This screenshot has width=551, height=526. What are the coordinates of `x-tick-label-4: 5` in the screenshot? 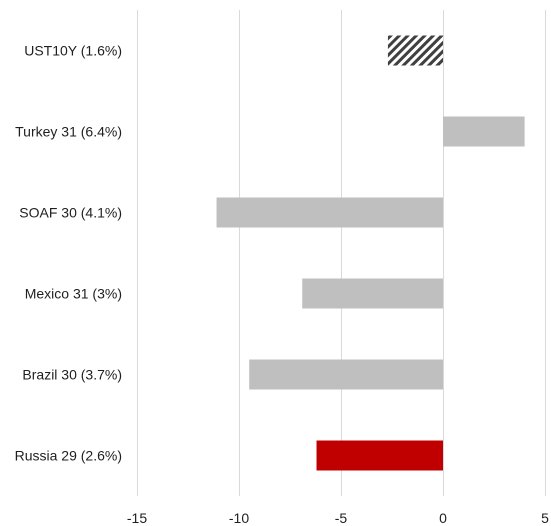 It's located at (545, 518).